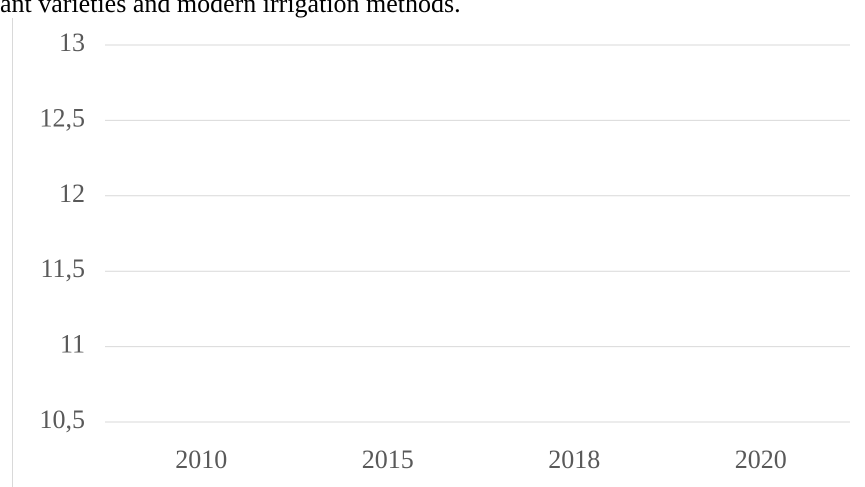 The image size is (865, 487). Describe the element at coordinates (201, 459) in the screenshot. I see `x-tick-label: 2010` at that location.